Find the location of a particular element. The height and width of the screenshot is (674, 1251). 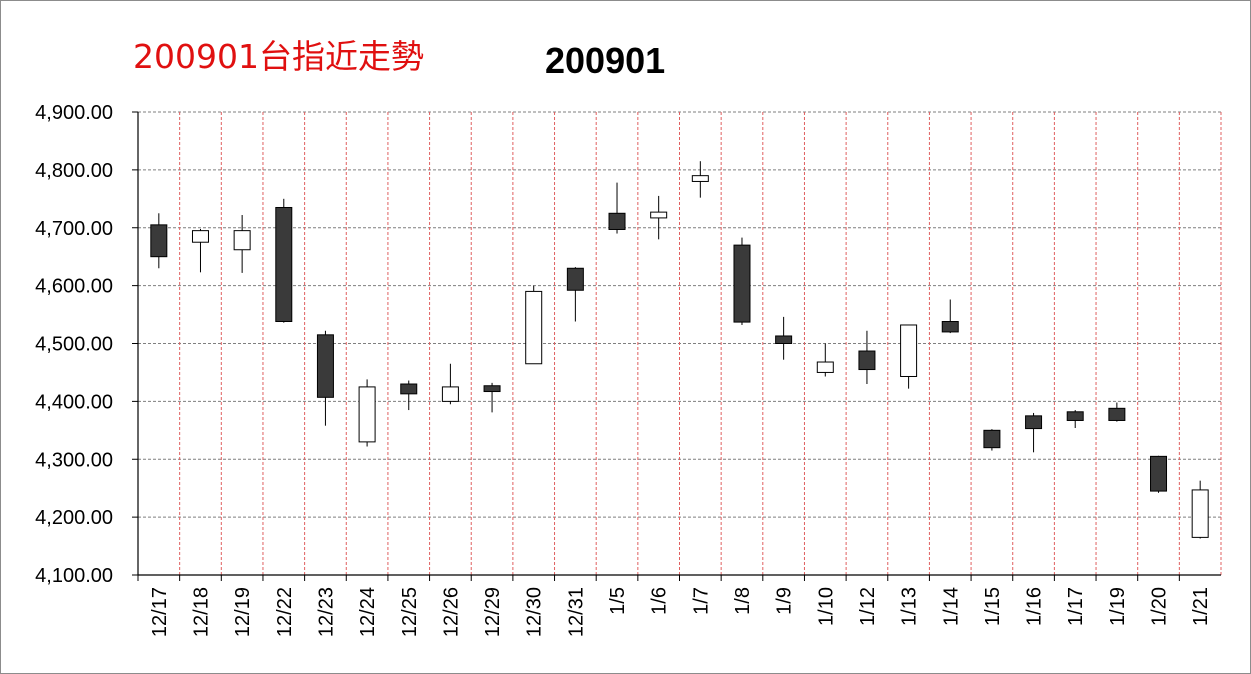

x-tick-label: 12/30 is located at coordinates (535, 612).